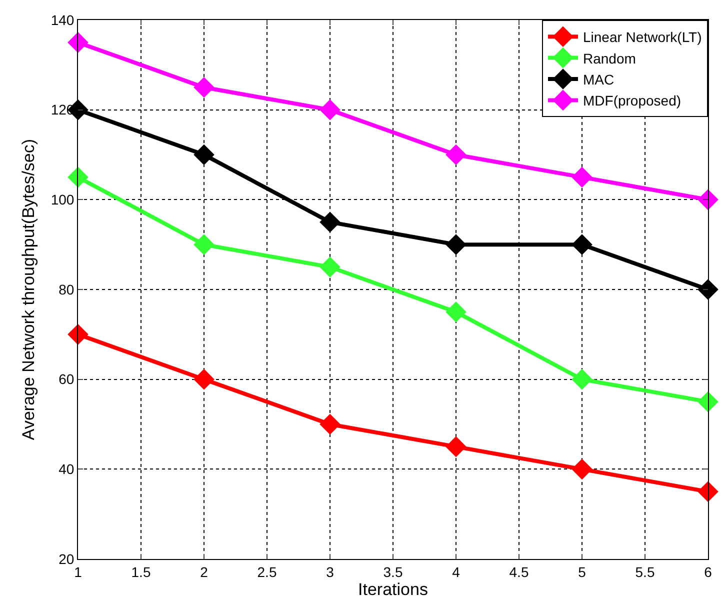 The width and height of the screenshot is (724, 611). What do you see at coordinates (393, 590) in the screenshot?
I see `x-axis-title: Iterations` at bounding box center [393, 590].